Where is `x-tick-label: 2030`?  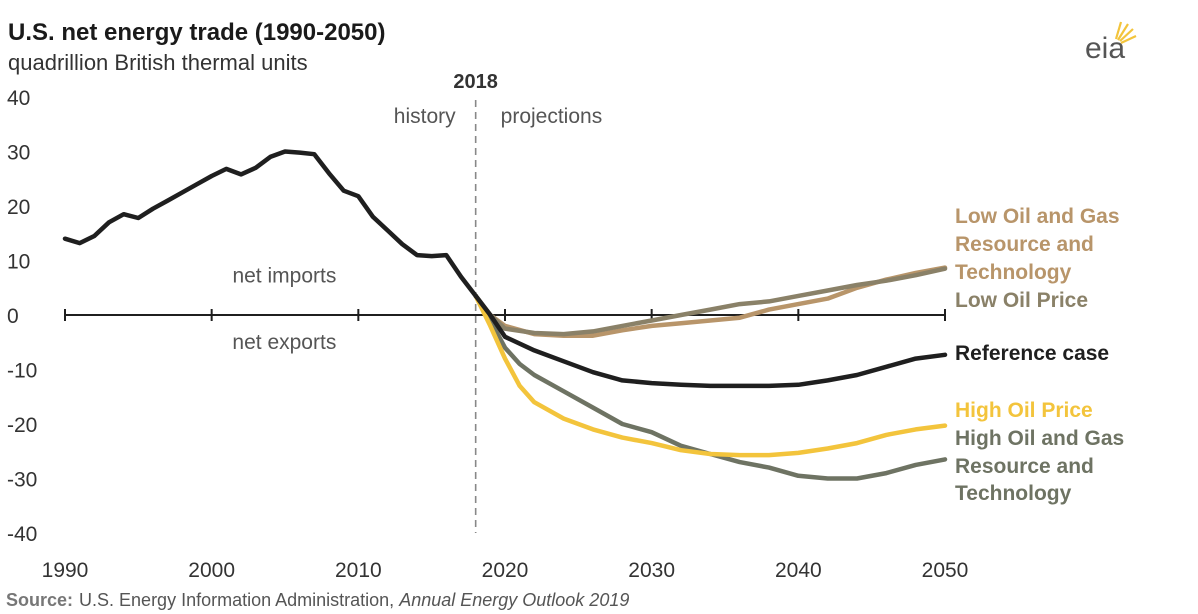 x-tick-label: 2030 is located at coordinates (651, 570).